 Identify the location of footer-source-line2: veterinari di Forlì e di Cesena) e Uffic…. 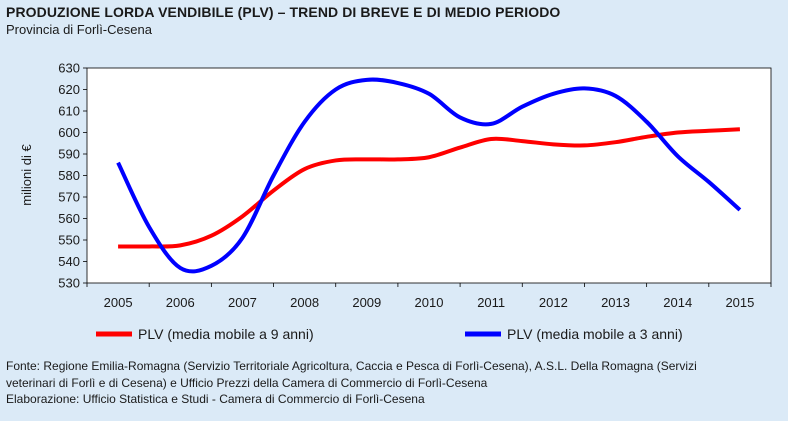
(247, 382).